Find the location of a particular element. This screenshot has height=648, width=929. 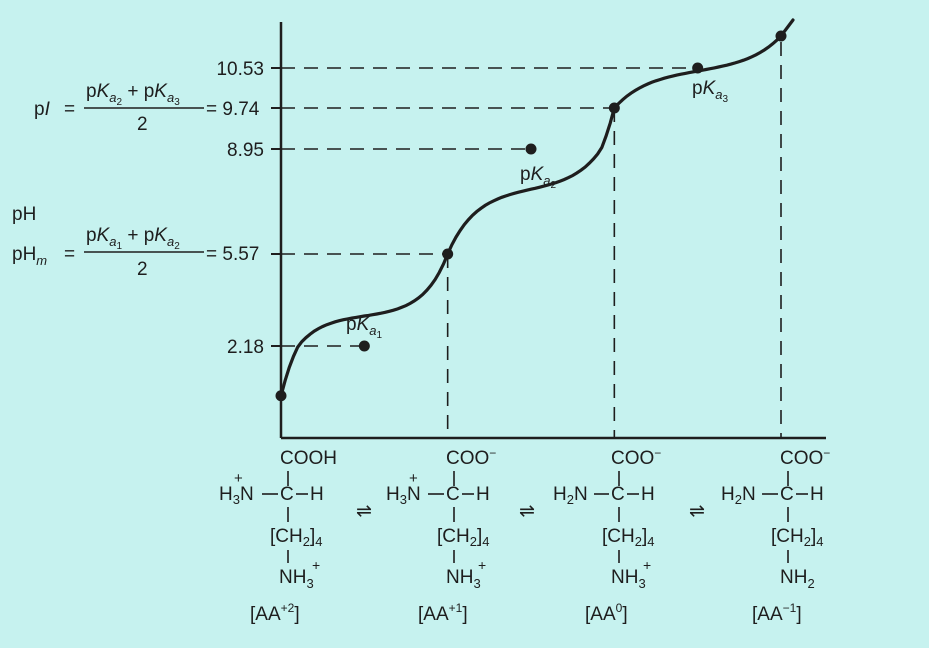

y-tick-label: 8.95 is located at coordinates (245, 150).